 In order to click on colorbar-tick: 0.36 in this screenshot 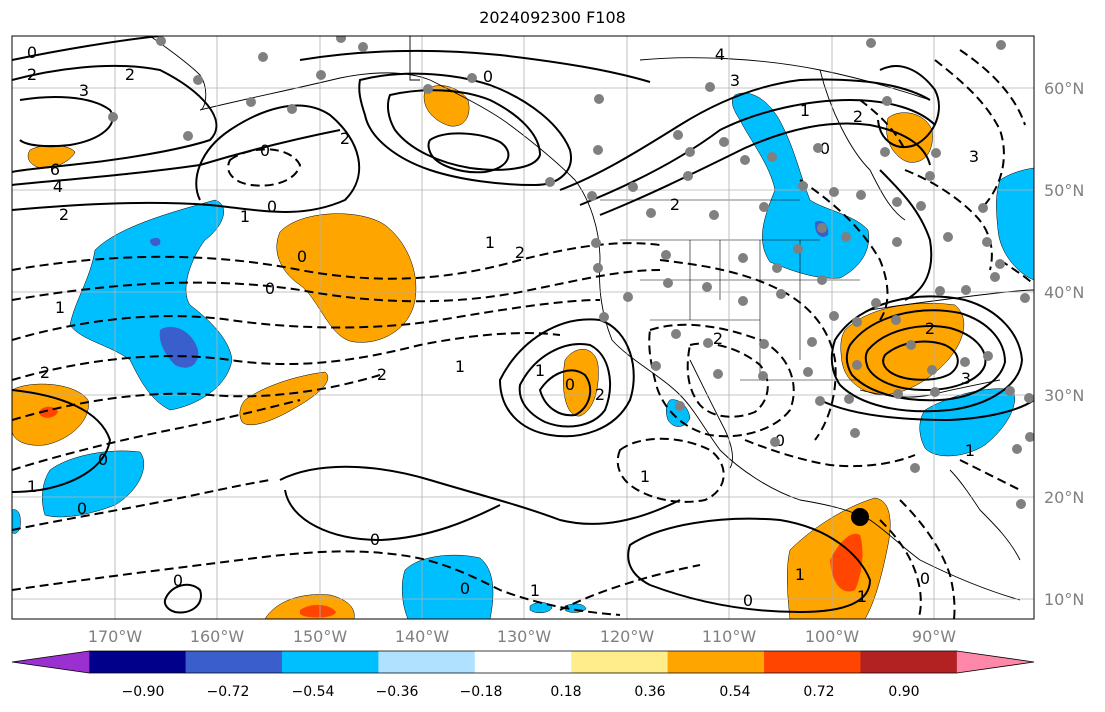, I will do `click(649, 692)`.